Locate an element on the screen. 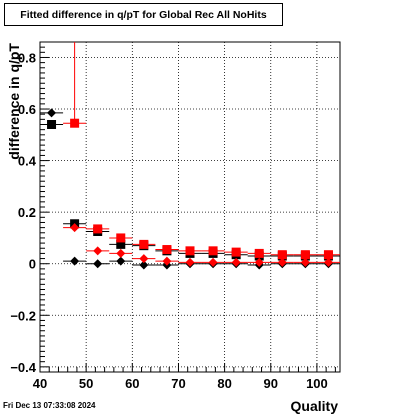 This screenshot has width=400, height=414. x-tick-label: 60 is located at coordinates (132, 383).